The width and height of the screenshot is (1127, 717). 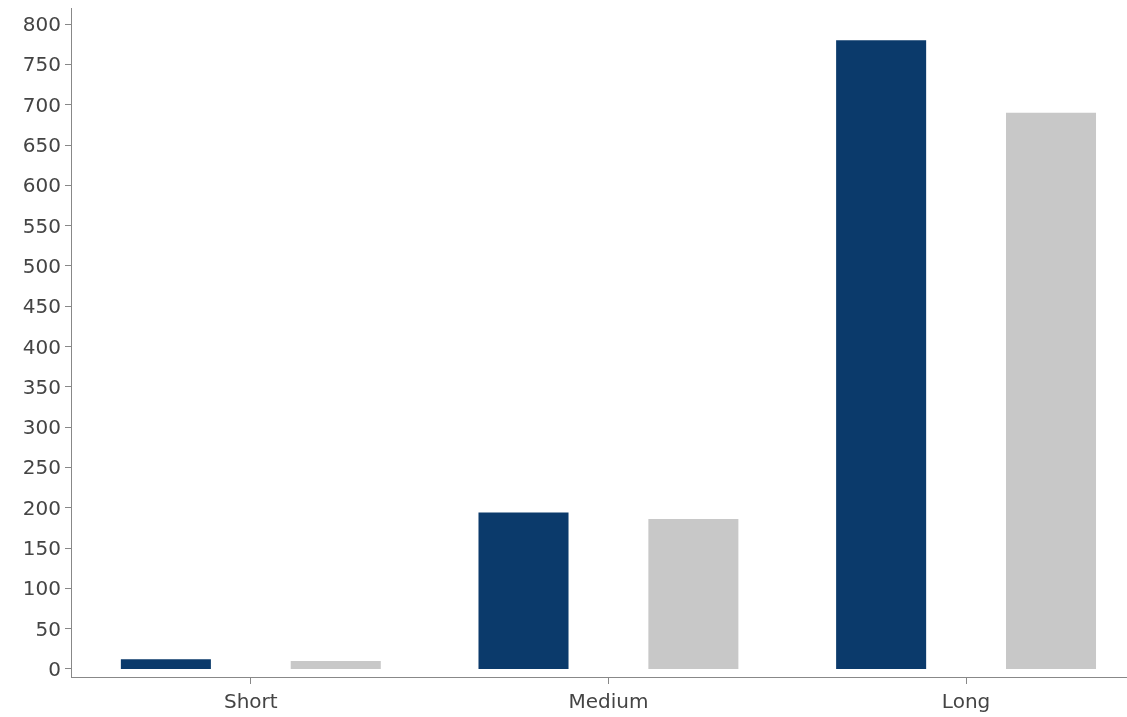 I want to click on y-tick-label: 350, so click(x=41, y=386).